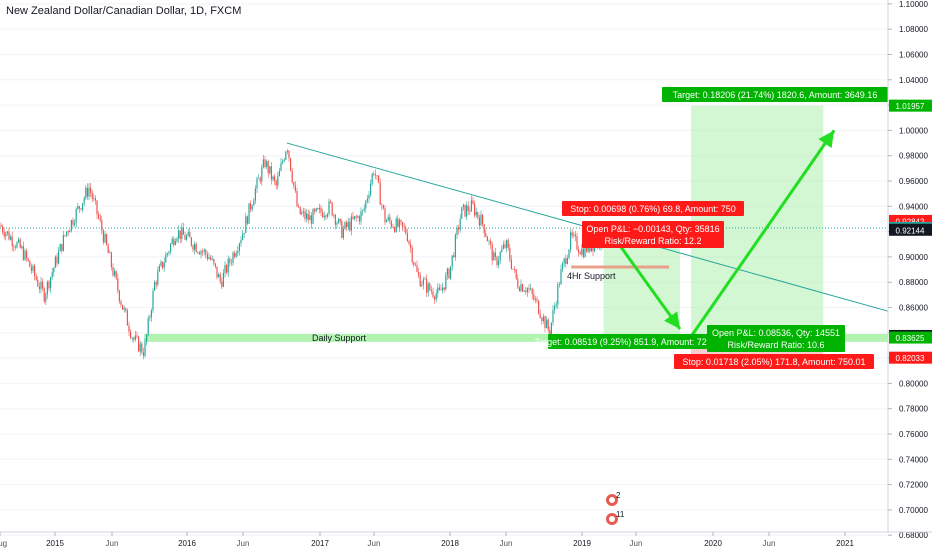 This screenshot has height=550, width=932. Describe the element at coordinates (774, 361) in the screenshot. I see `long-stop-label-box` at that location.